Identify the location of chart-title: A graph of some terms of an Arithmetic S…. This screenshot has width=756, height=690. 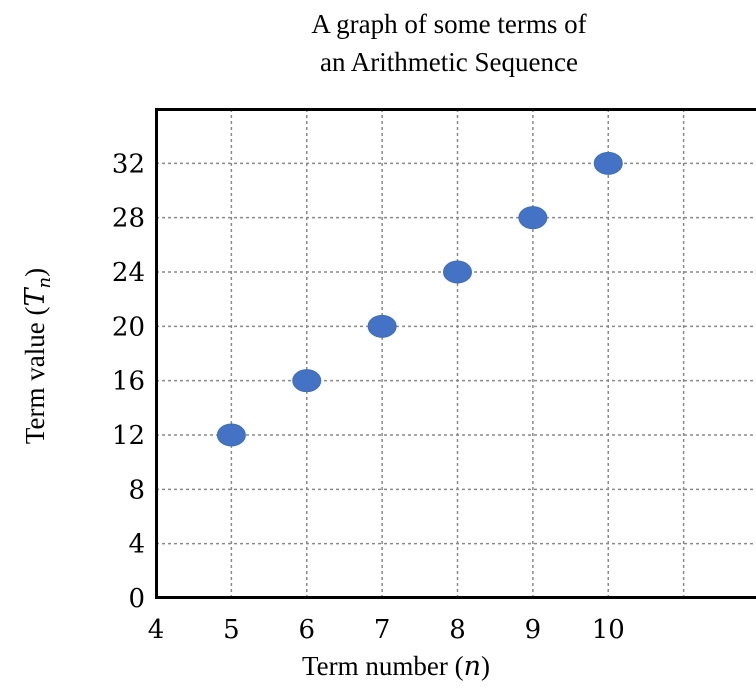
(448, 43).